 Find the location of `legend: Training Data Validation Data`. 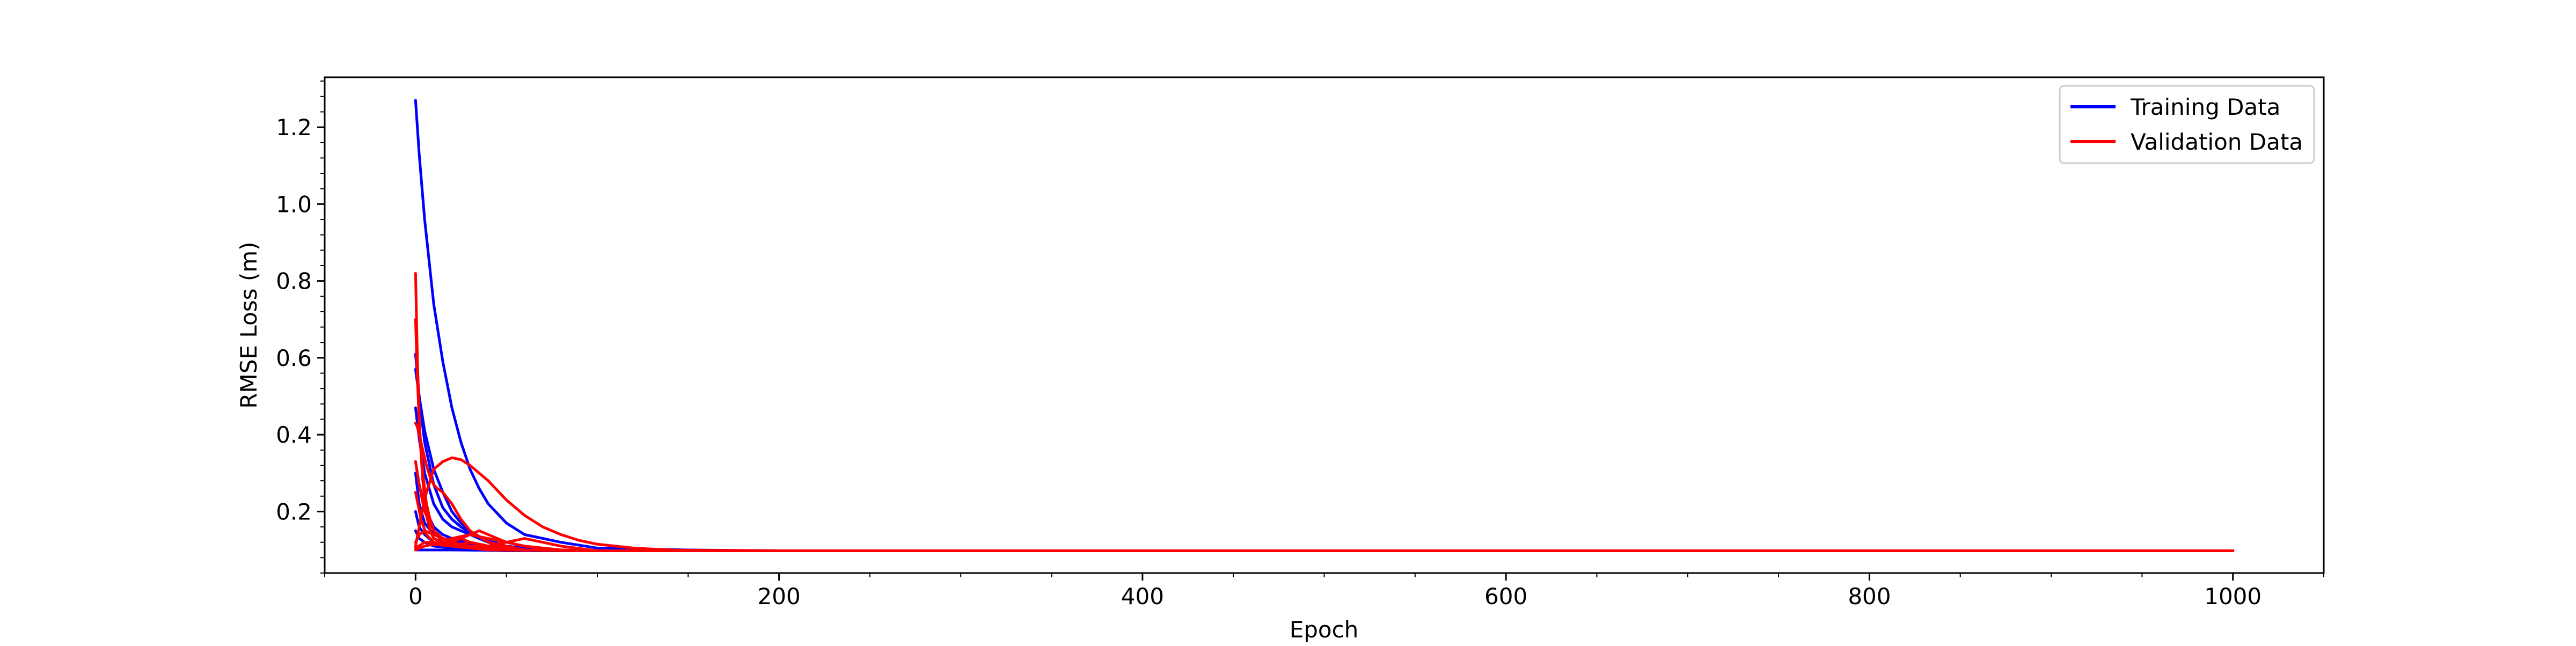

legend: Training Data Validation Data is located at coordinates (2187, 124).